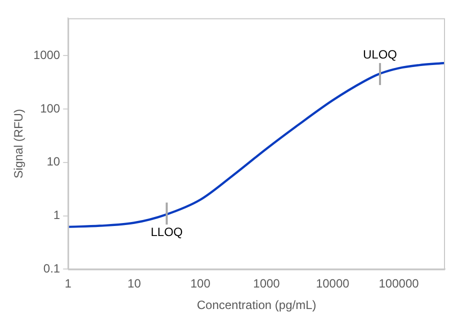 The image size is (467, 325). I want to click on x-tick-label: 1, so click(68, 283).